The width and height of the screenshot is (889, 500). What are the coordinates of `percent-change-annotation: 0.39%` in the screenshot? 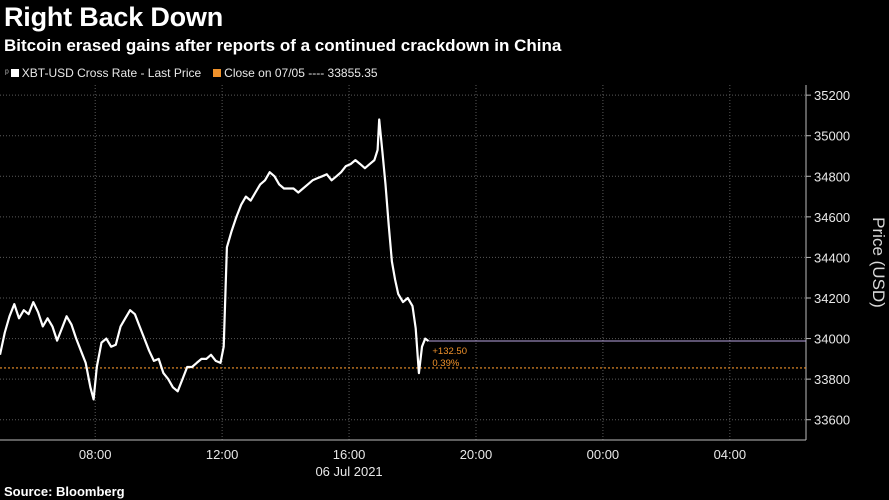 It's located at (445, 363).